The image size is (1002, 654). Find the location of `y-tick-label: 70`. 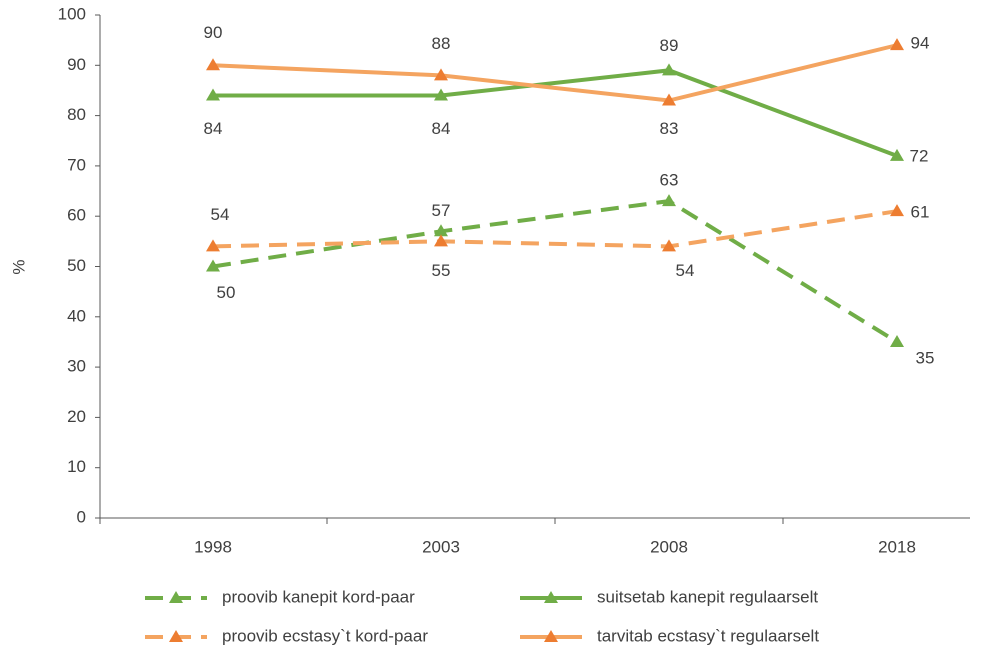

y-tick-label: 70 is located at coordinates (76, 164).